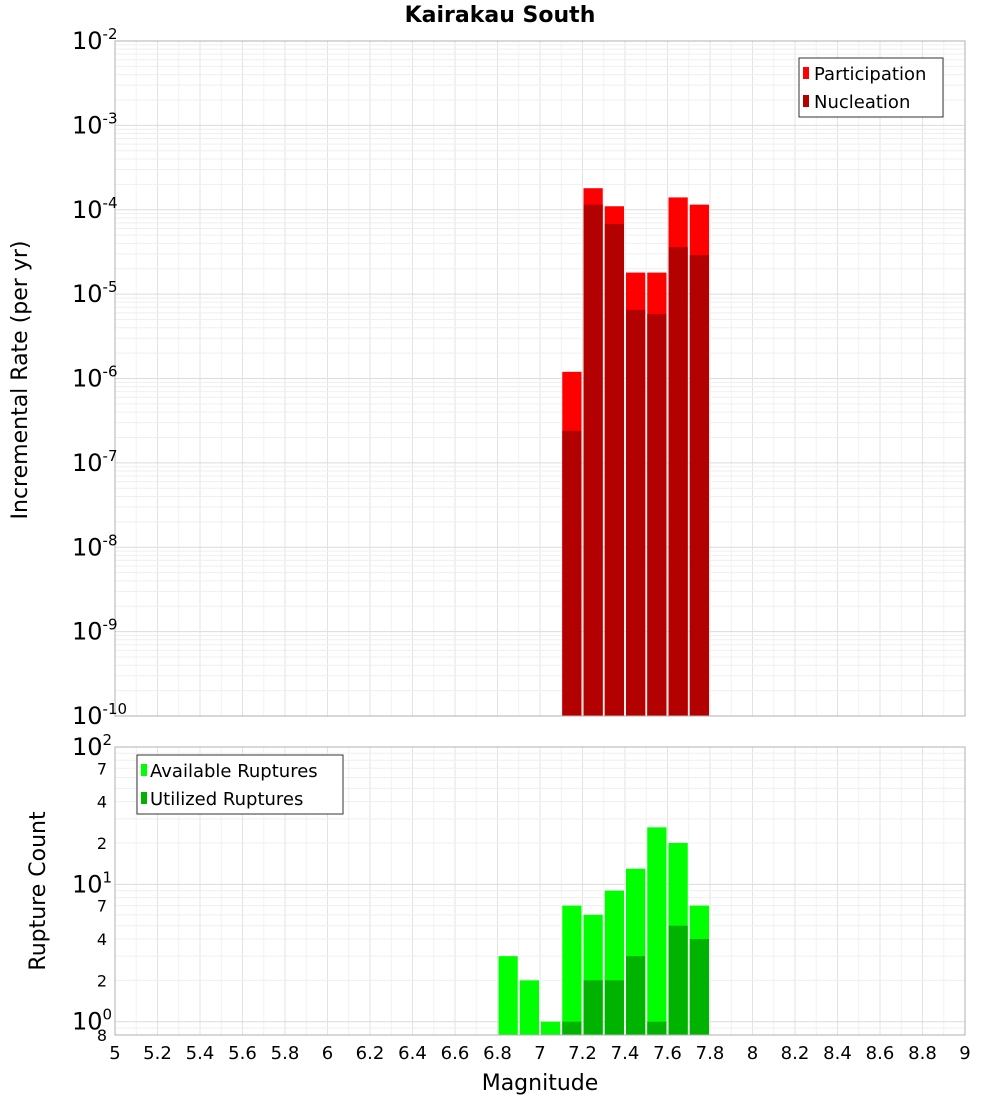  I want to click on x-tick-label: 5.4, so click(200, 1053).